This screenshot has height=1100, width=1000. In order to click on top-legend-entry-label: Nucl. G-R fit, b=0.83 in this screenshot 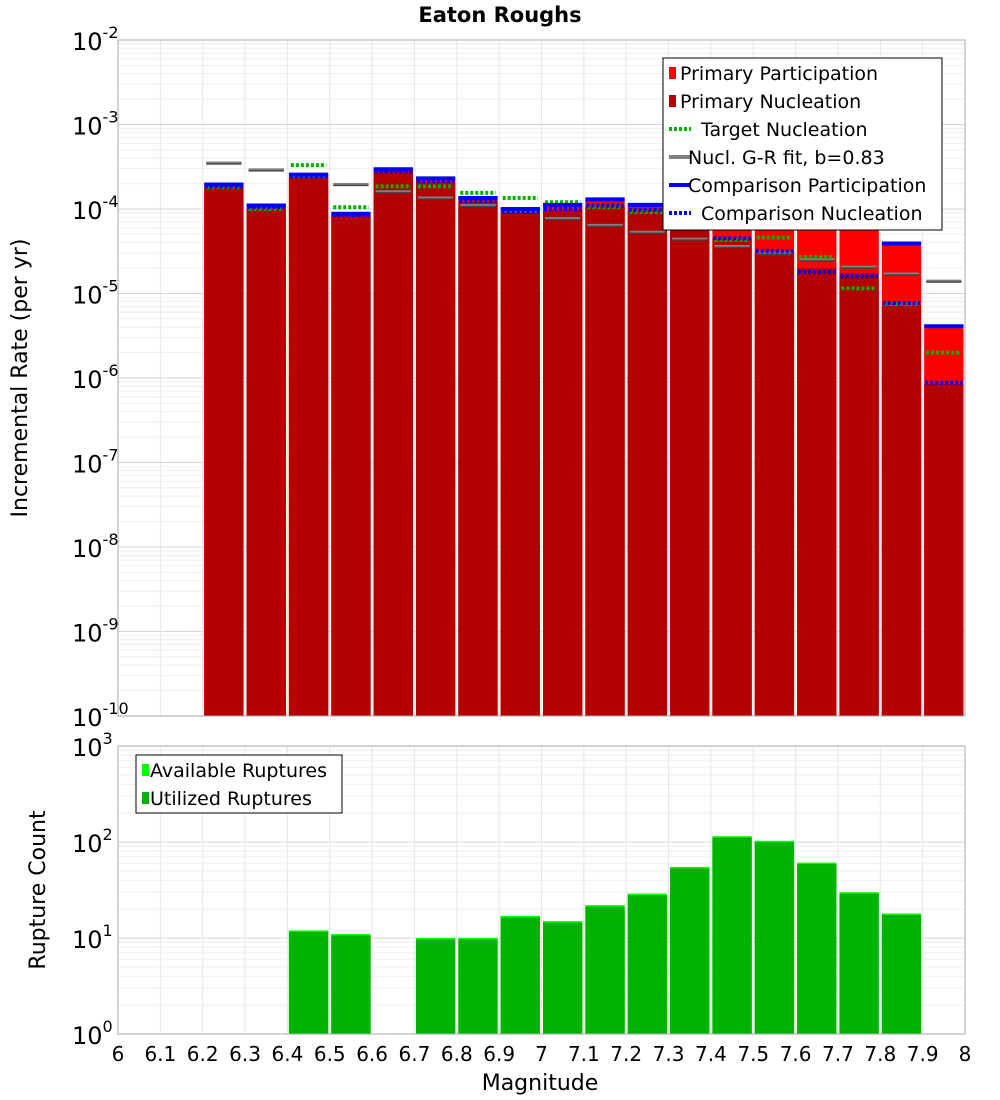, I will do `click(786, 158)`.